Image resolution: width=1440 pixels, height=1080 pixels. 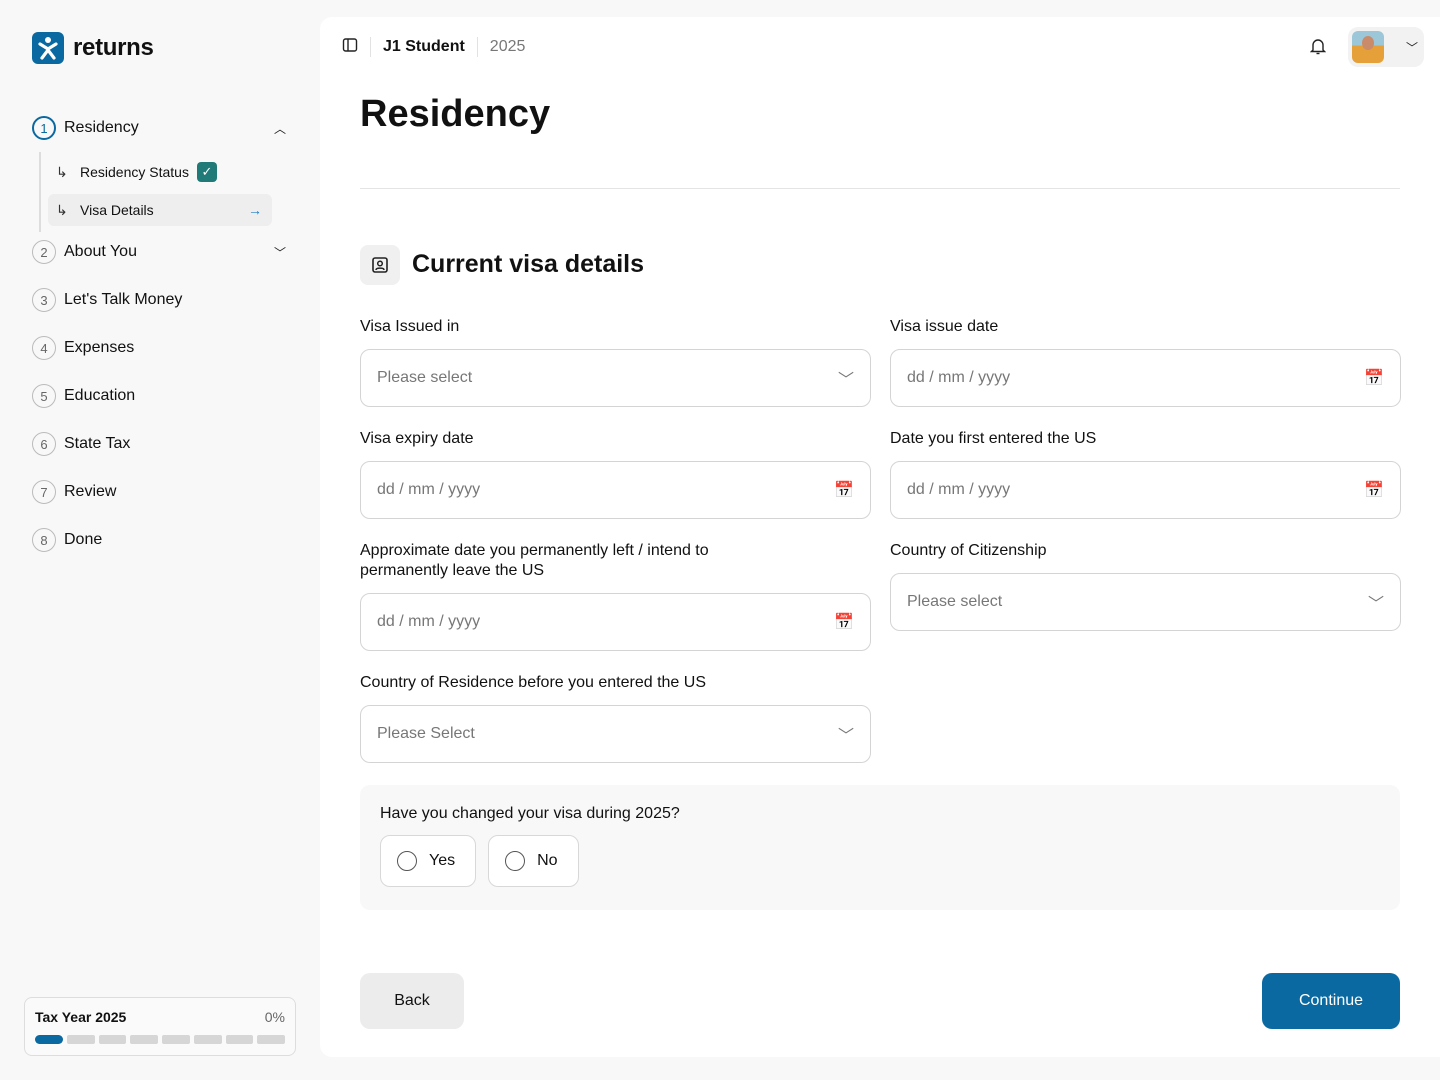 What do you see at coordinates (100, 395) in the screenshot?
I see `step-label: Education` at bounding box center [100, 395].